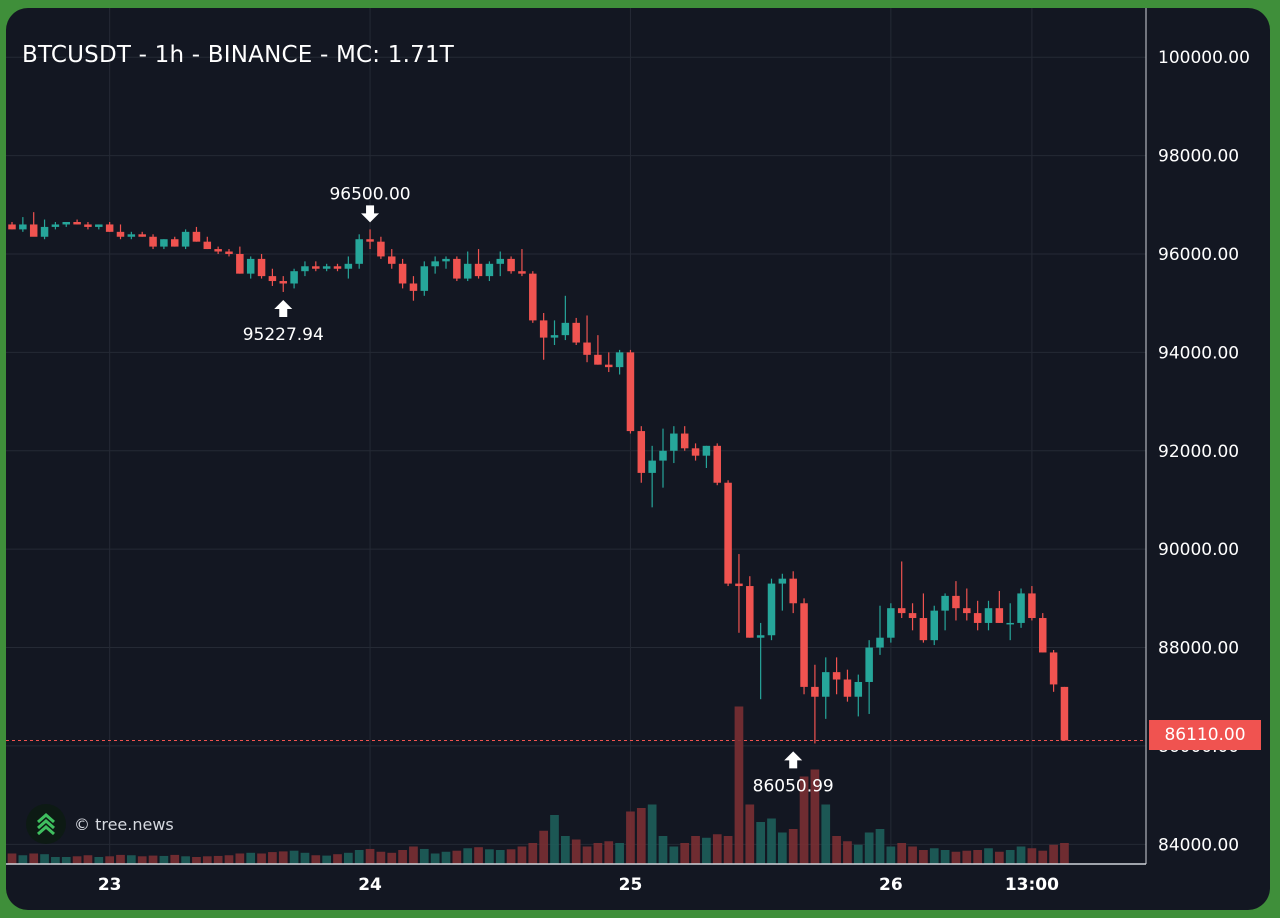 The width and height of the screenshot is (1280, 918). What do you see at coordinates (1198, 157) in the screenshot?
I see `y-tick-label: 98000.00` at bounding box center [1198, 157].